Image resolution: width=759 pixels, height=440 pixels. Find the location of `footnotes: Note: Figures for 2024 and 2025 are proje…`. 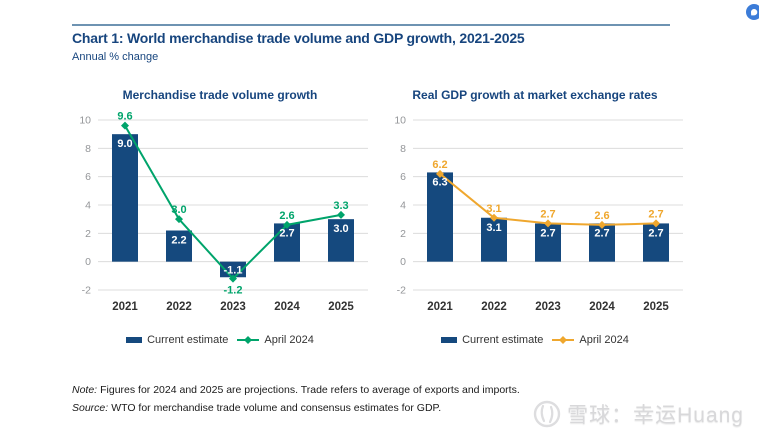

footnotes: Note: Figures for 2024 and 2025 are proje… is located at coordinates (296, 399).